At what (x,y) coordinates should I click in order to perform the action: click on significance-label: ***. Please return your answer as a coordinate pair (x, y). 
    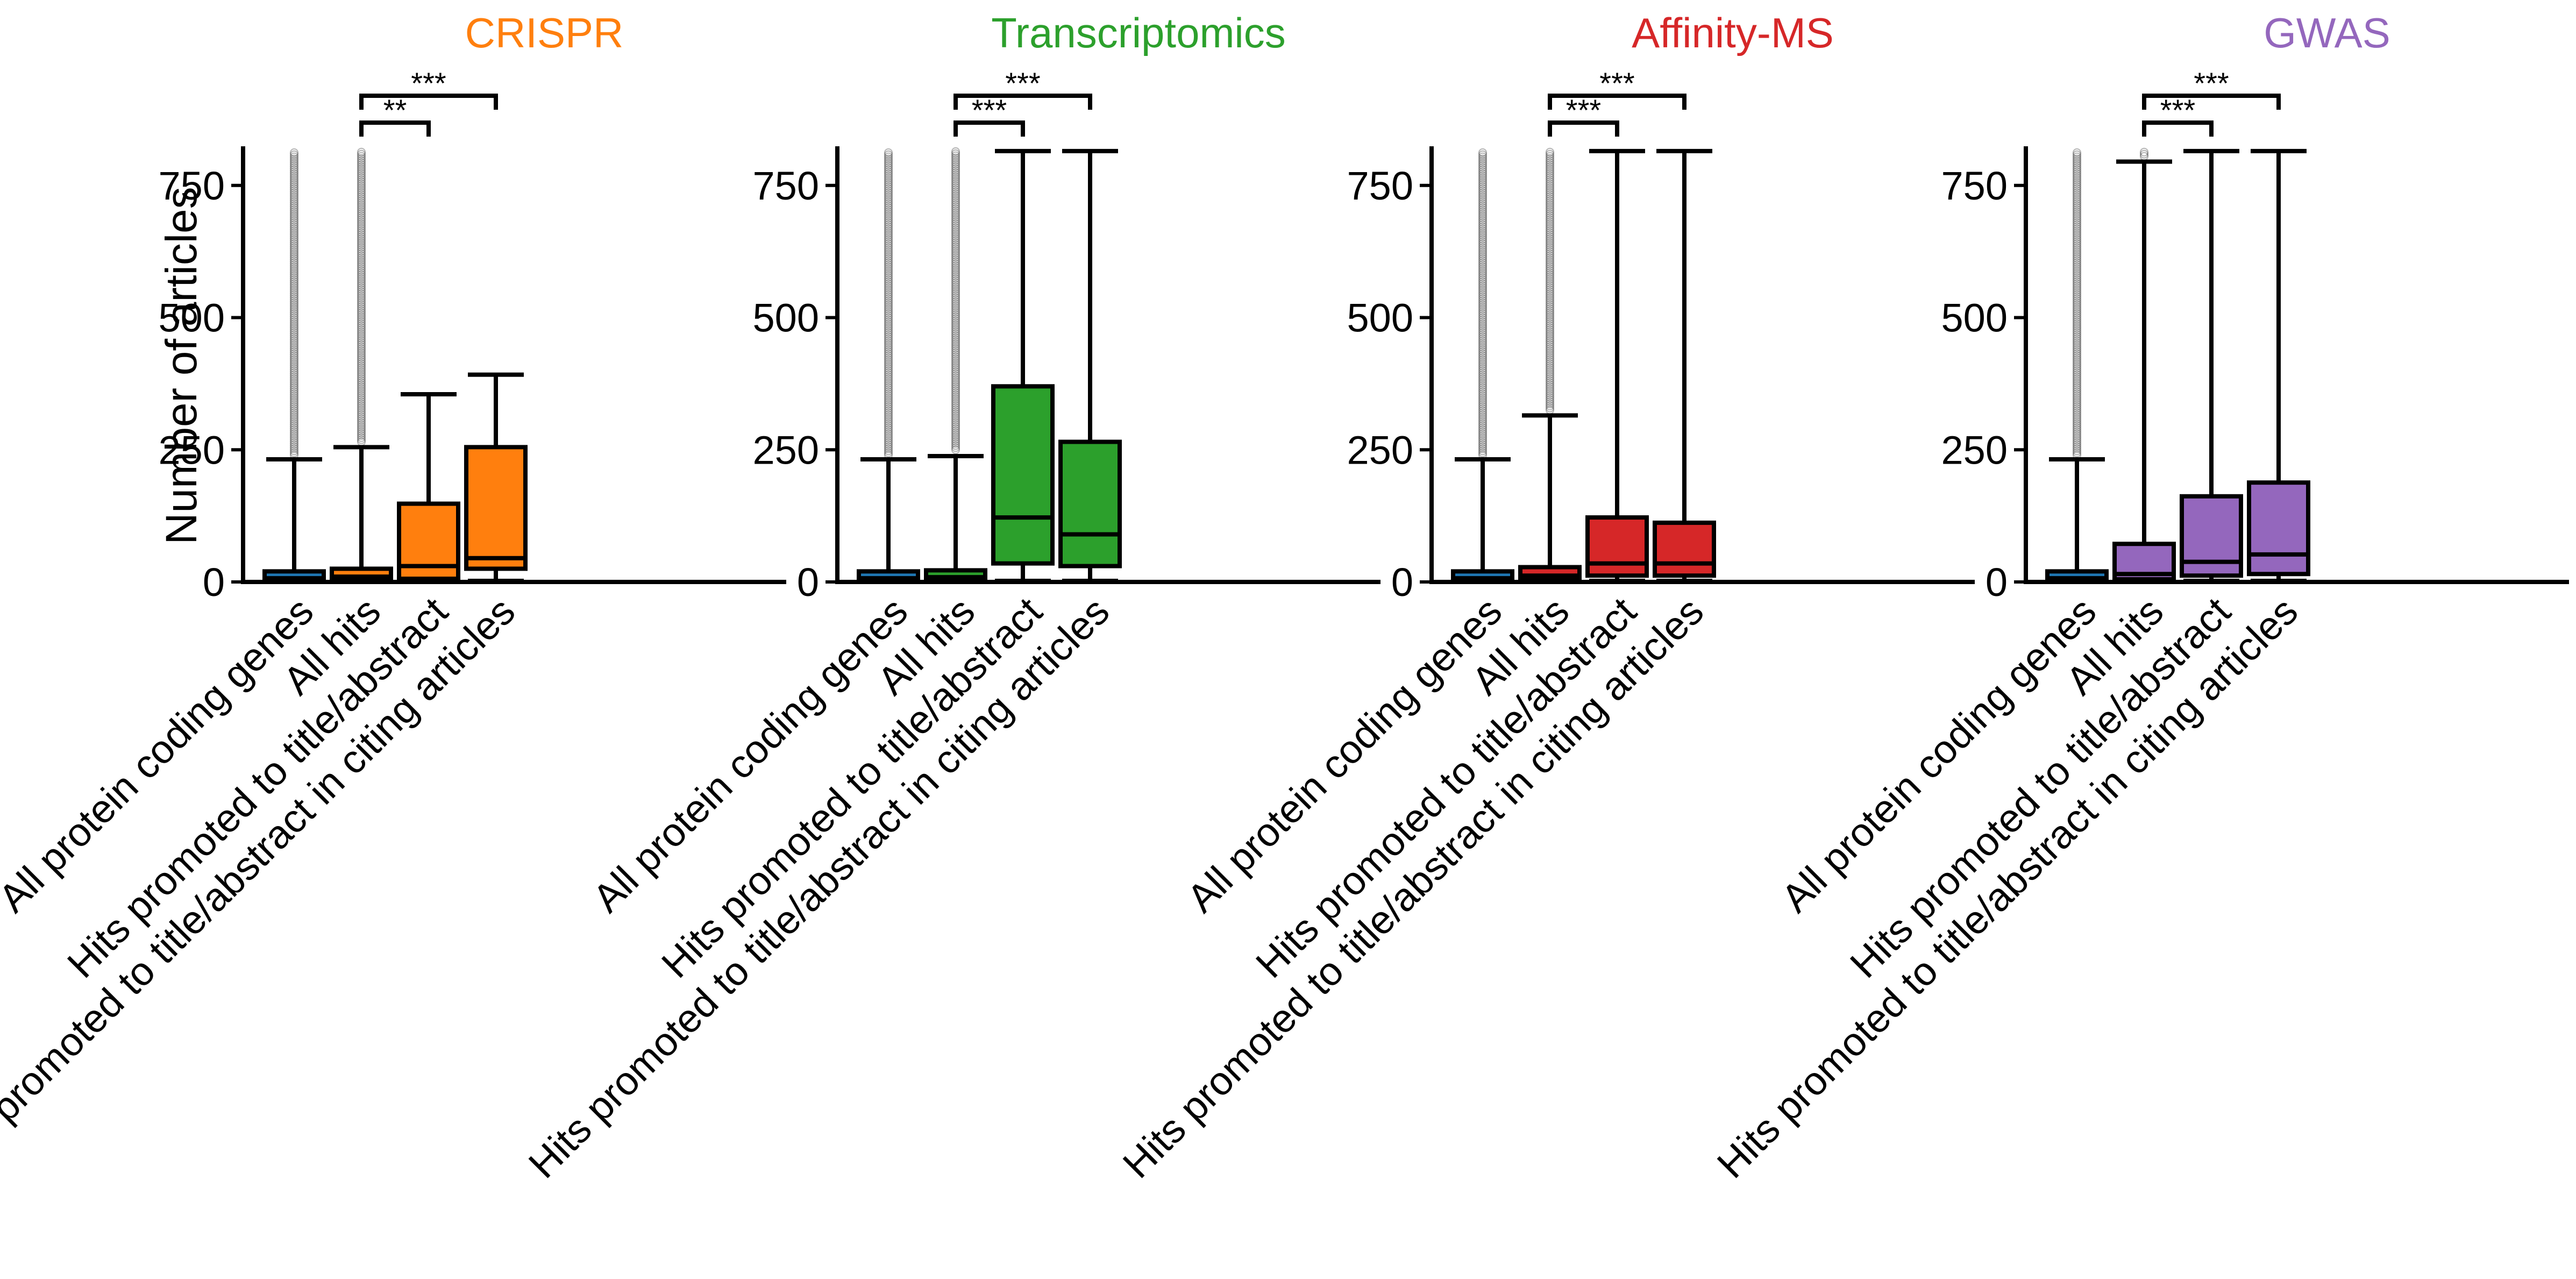
    Looking at the image, I should click on (429, 83).